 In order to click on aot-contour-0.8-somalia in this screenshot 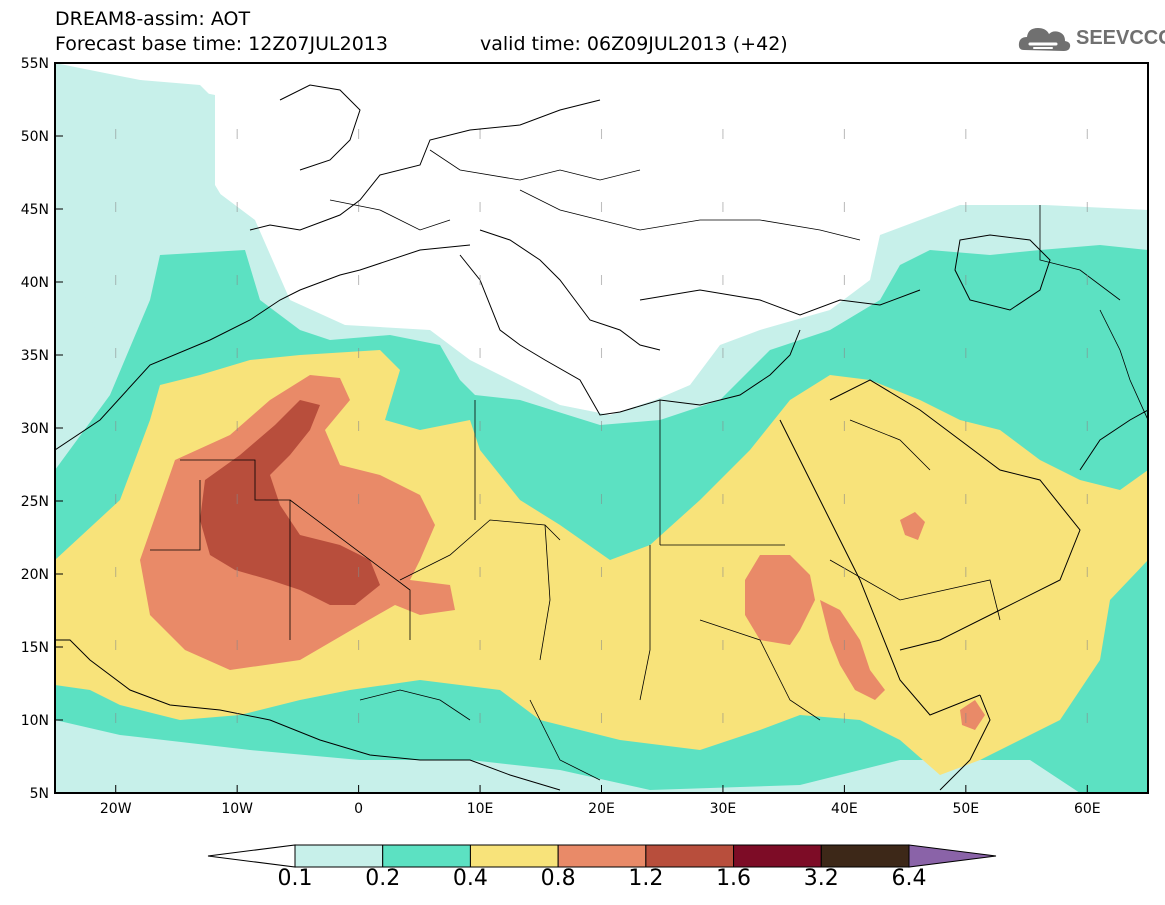, I will do `click(972, 715)`.